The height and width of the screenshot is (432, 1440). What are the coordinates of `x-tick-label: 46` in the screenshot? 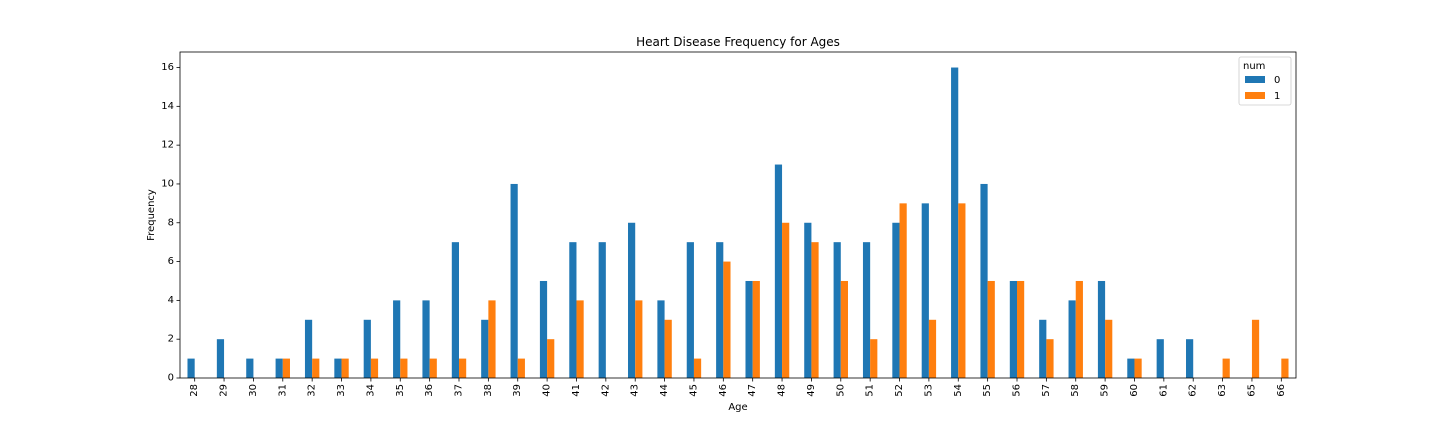 It's located at (723, 390).